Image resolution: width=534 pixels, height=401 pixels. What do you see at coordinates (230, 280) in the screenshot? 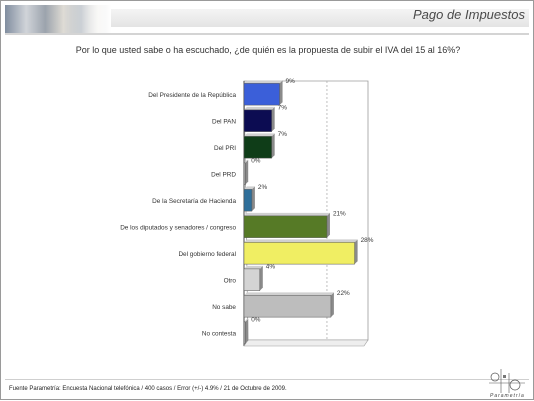
I see `category-label: Otro` at bounding box center [230, 280].